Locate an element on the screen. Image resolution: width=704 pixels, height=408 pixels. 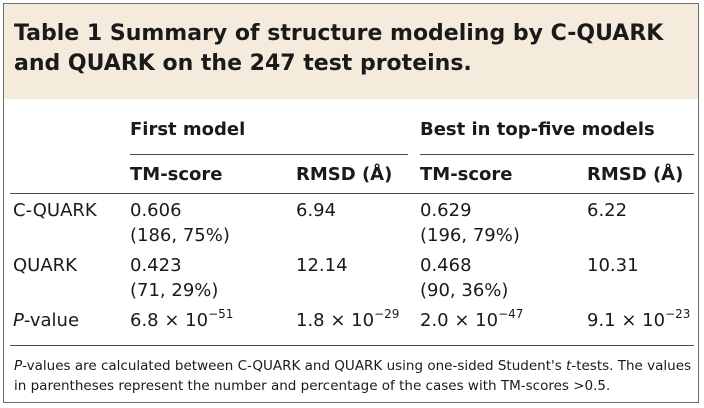
row-label-quark: QUARK is located at coordinates (45, 265).